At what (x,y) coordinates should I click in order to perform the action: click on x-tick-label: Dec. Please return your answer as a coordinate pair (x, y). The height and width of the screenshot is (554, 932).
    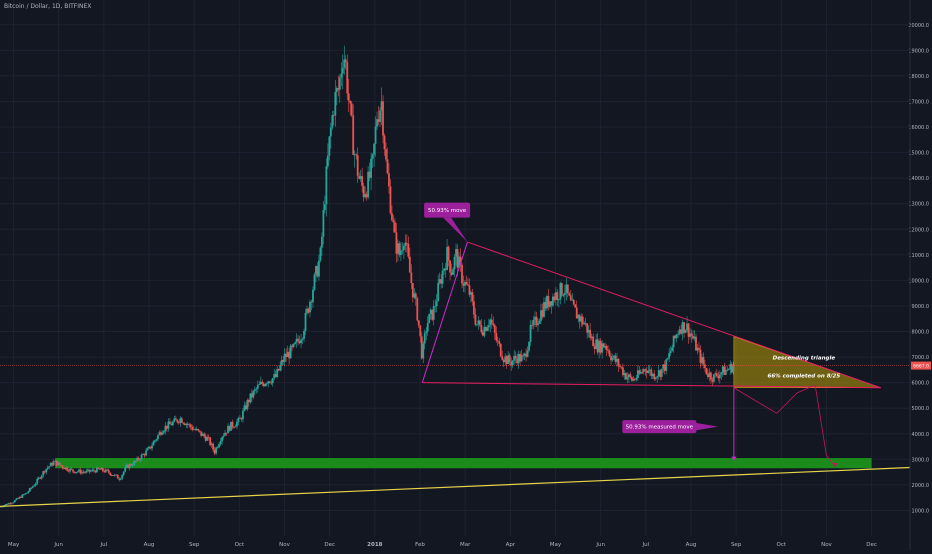
    Looking at the image, I should click on (329, 545).